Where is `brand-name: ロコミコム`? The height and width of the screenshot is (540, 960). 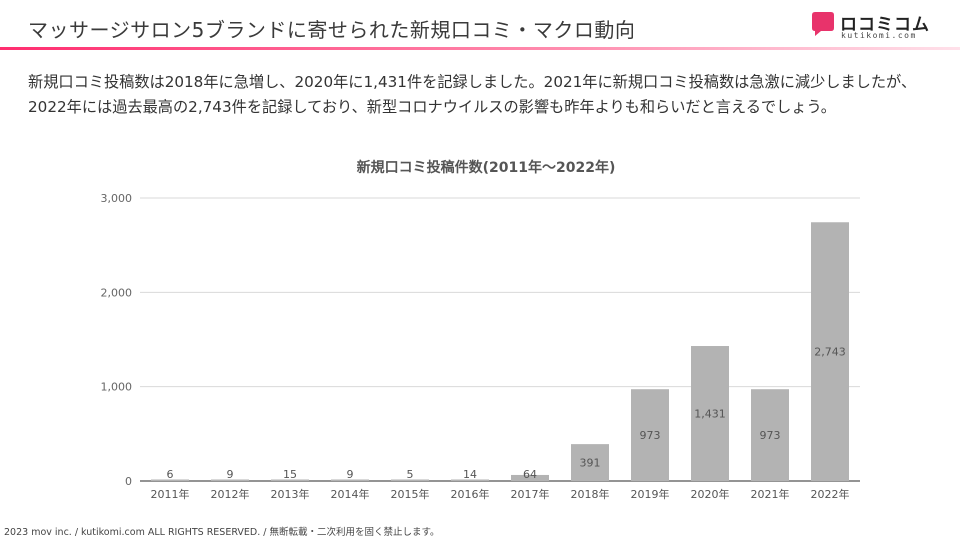
brand-name: ロコミコム is located at coordinates (885, 25).